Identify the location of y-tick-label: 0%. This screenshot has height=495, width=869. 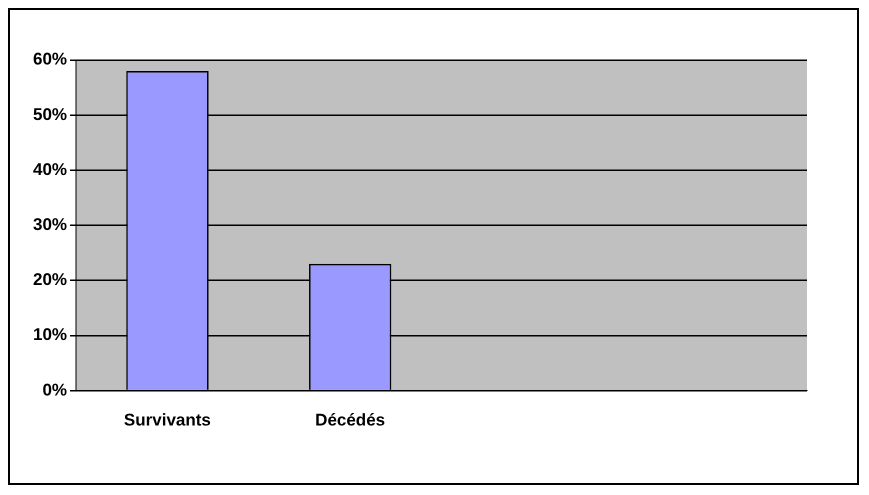
(55, 390).